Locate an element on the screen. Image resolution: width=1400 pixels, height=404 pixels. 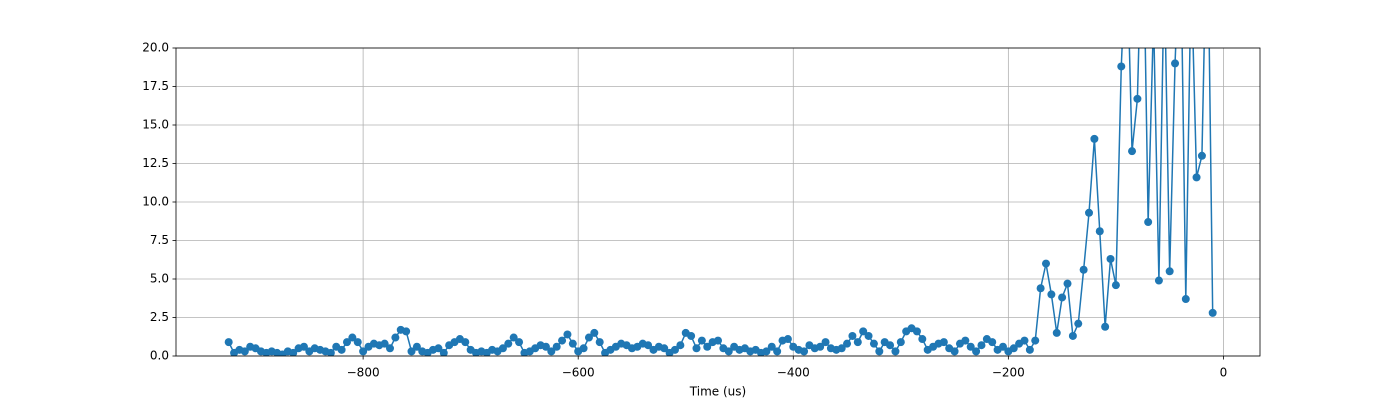
y-tick-label: 20.0 is located at coordinates (155, 48).